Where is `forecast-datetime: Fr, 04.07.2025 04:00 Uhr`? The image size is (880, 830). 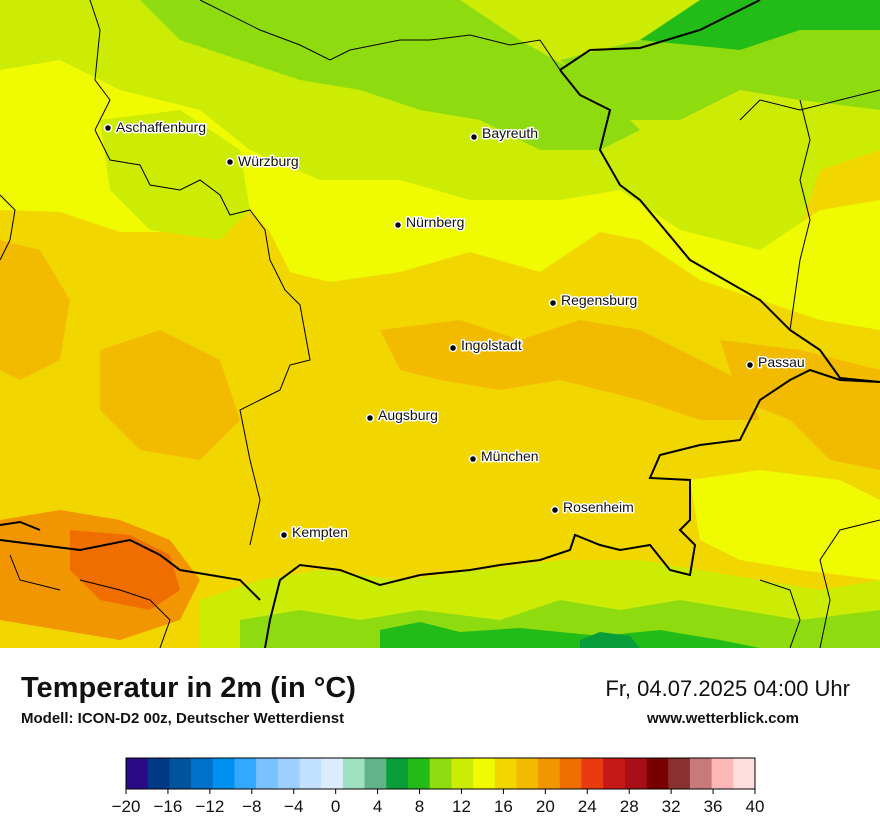
forecast-datetime: Fr, 04.07.2025 04:00 Uhr is located at coordinates (727, 688).